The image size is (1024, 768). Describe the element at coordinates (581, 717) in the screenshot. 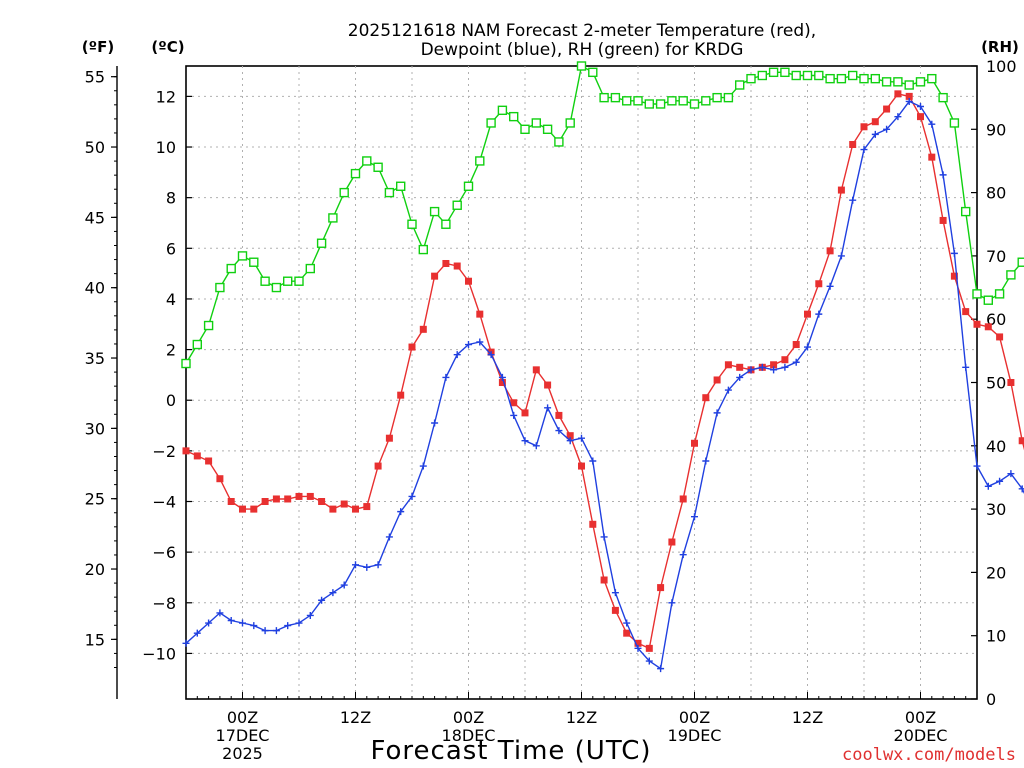

I see `time-tick-label: 12Z` at that location.